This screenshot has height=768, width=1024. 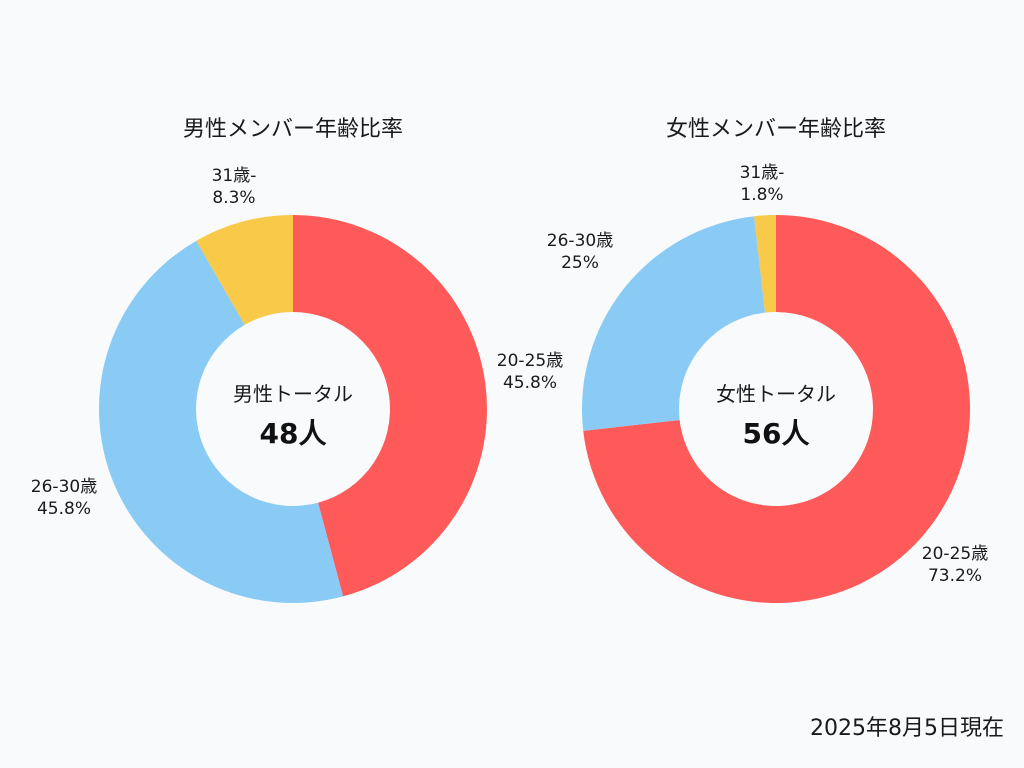 I want to click on female-label-26-30-value: 25%, so click(x=580, y=263).